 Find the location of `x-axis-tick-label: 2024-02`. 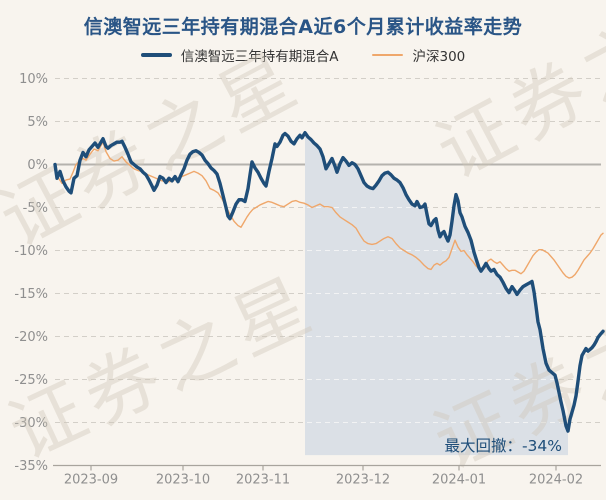

x-axis-tick-label: 2024-02 is located at coordinates (556, 480).